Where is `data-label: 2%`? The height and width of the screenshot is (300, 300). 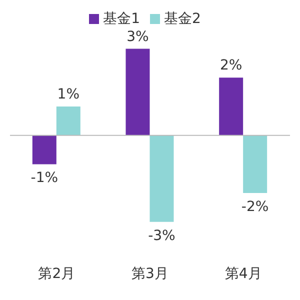
data-label: 2% is located at coordinates (231, 66).